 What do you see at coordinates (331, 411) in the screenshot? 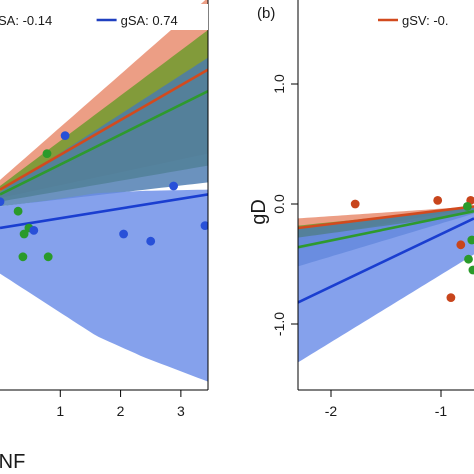
I see `panel-b-xtick-label-0: -2` at bounding box center [331, 411].